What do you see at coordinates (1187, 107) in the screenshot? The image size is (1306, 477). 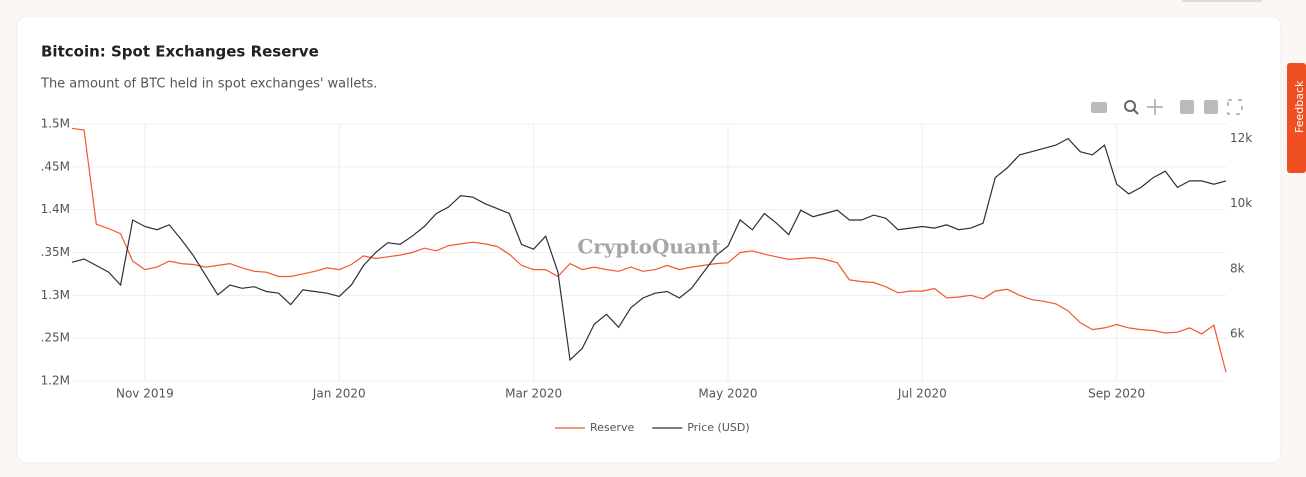 I see `zoom-in-icon` at bounding box center [1187, 107].